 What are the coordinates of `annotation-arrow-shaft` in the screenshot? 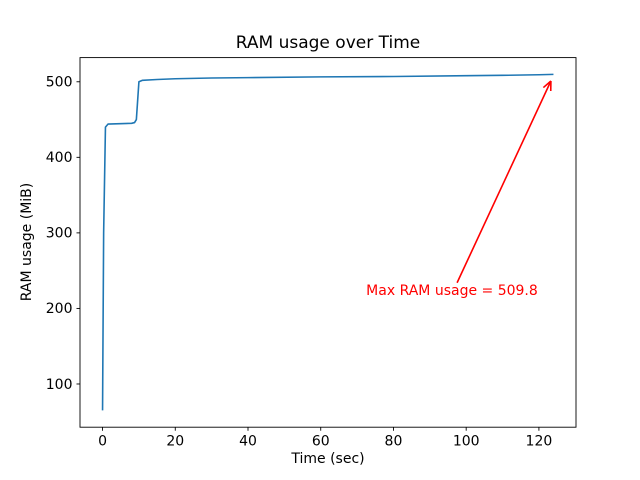 It's located at (504, 182).